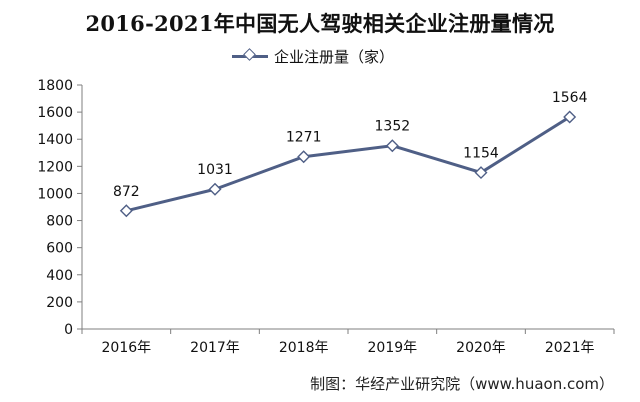 The width and height of the screenshot is (640, 402). I want to click on source-credit: 制图：华经产业研究院（www.huaon.com）, so click(462, 384).